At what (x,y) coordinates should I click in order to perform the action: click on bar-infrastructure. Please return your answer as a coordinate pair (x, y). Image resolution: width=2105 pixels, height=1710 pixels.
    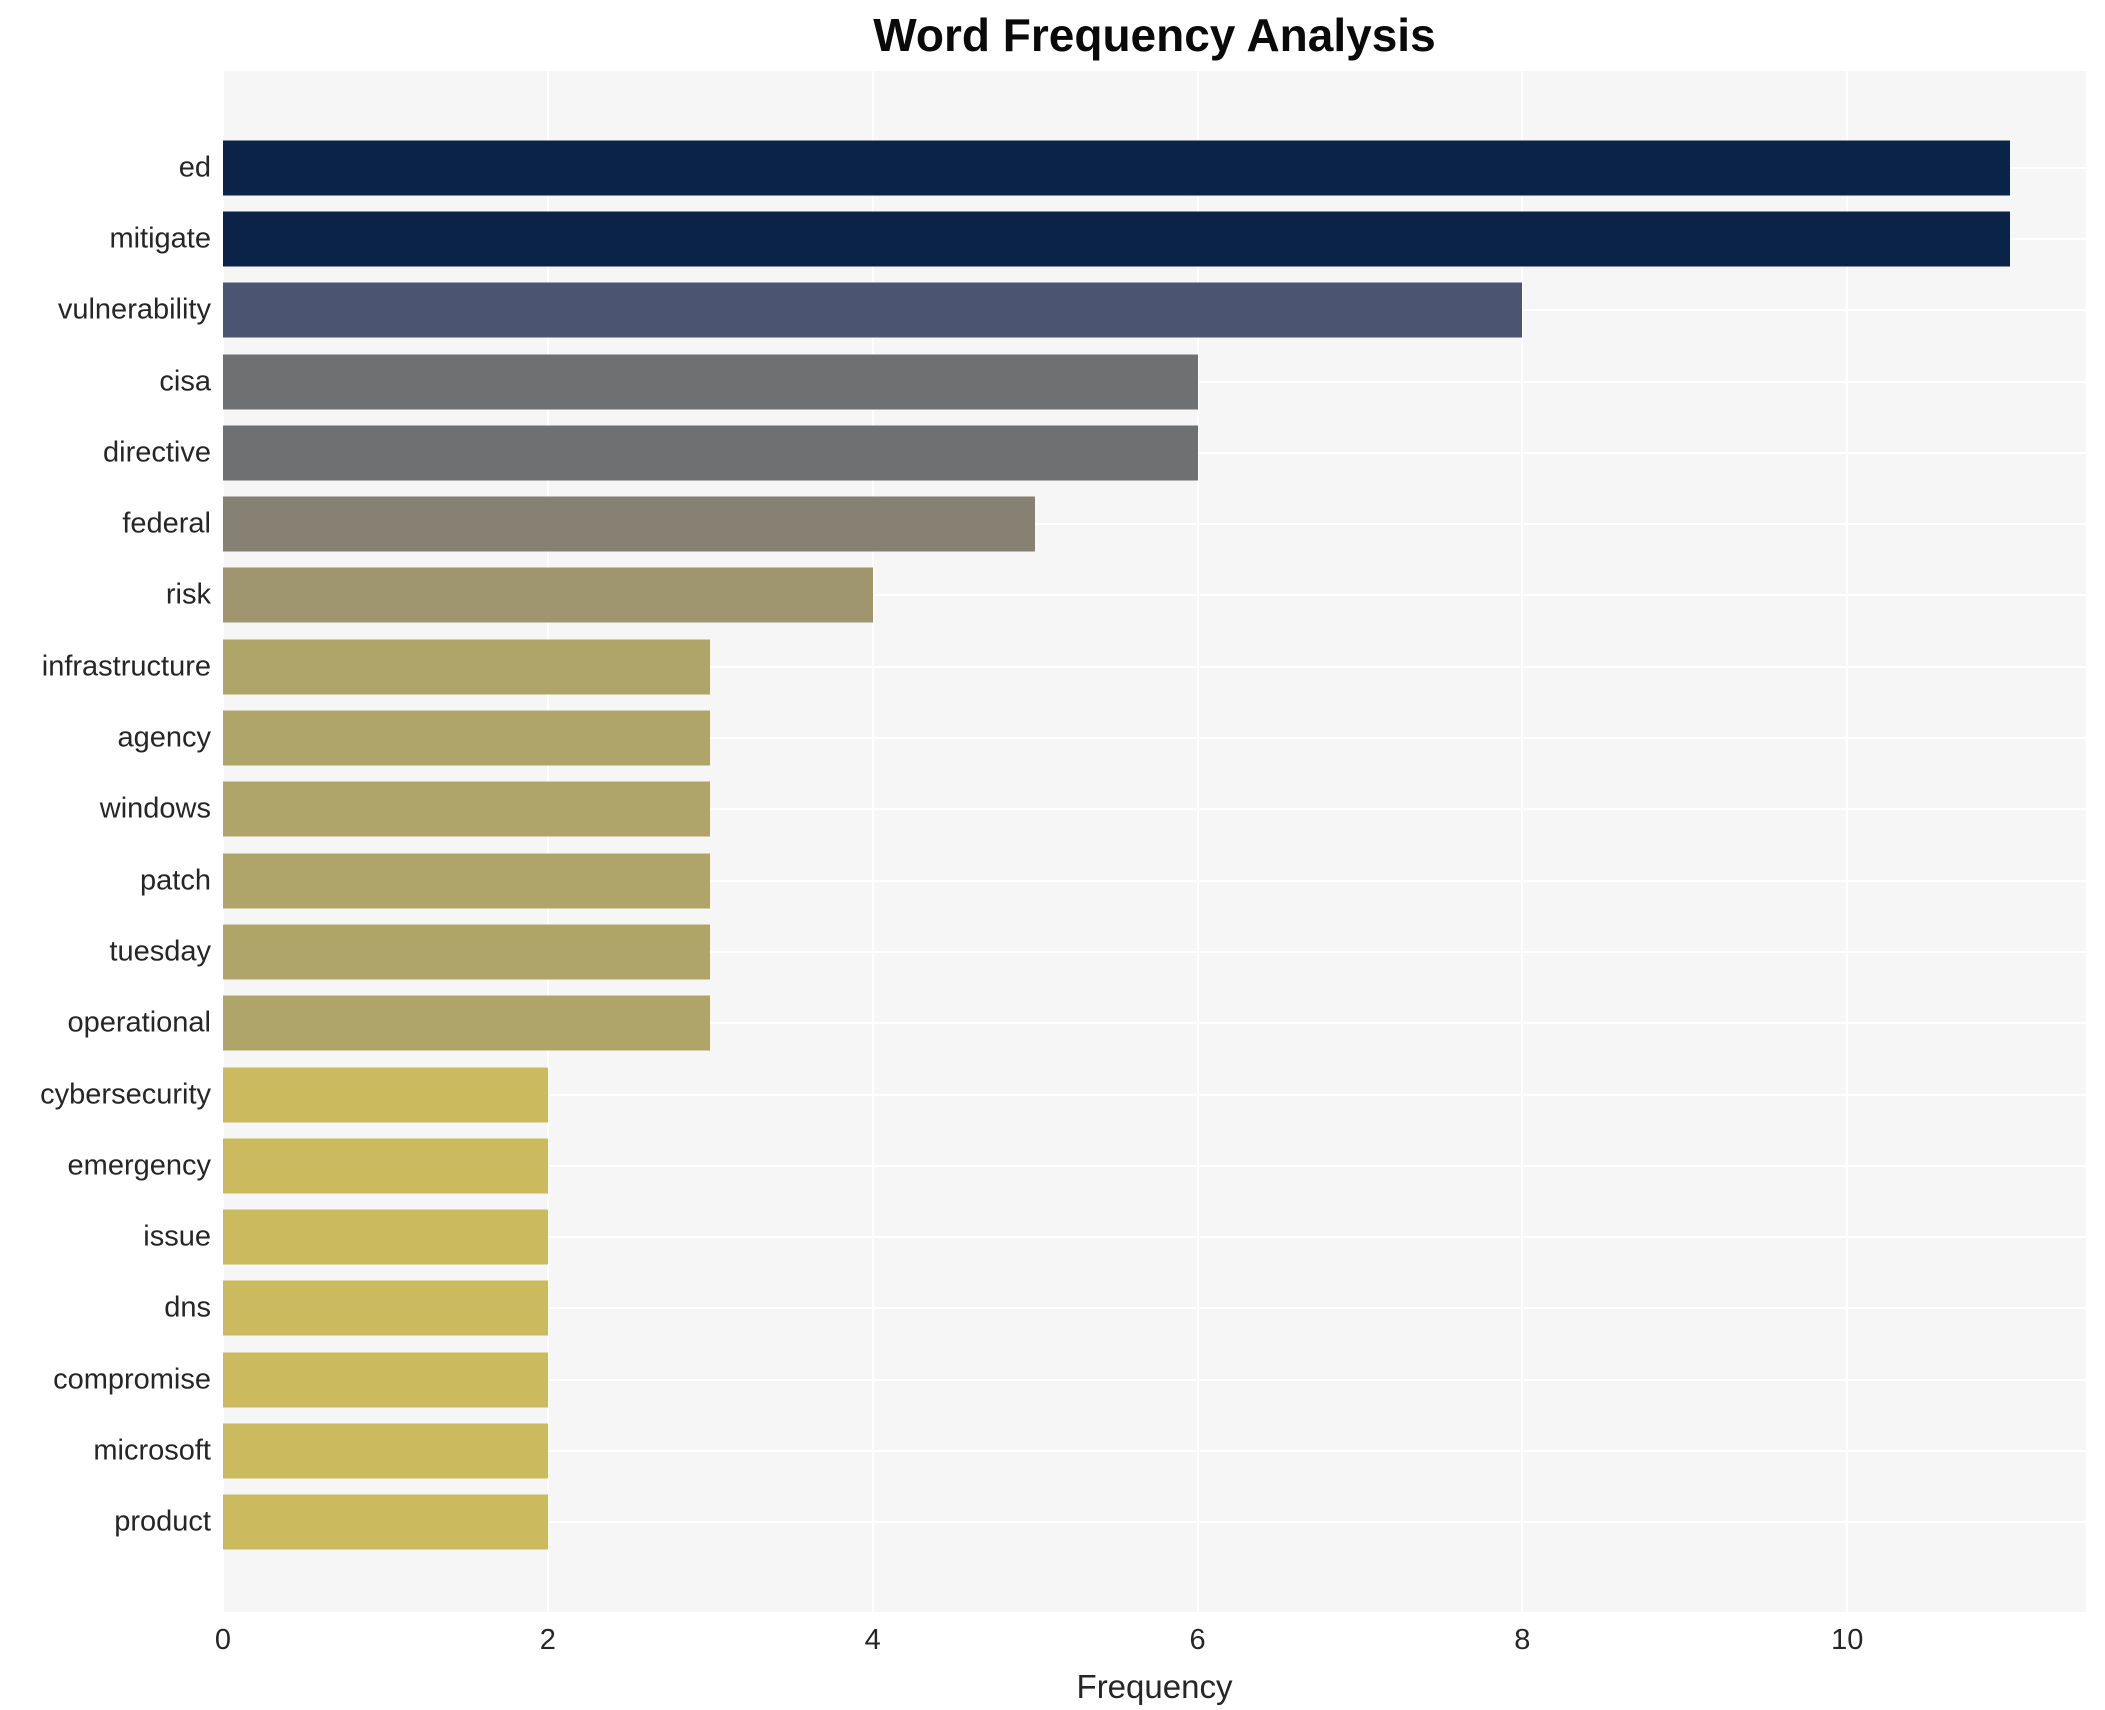
    Looking at the image, I should click on (467, 667).